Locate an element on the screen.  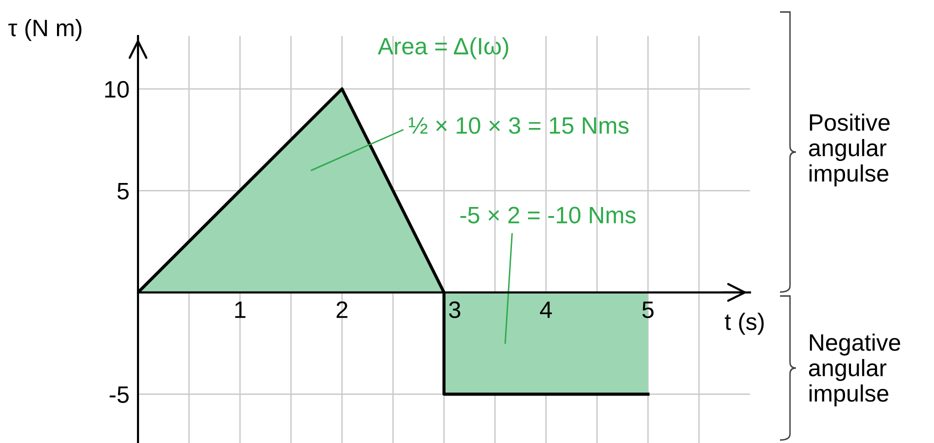
x-tick-label: 5 is located at coordinates (648, 310).